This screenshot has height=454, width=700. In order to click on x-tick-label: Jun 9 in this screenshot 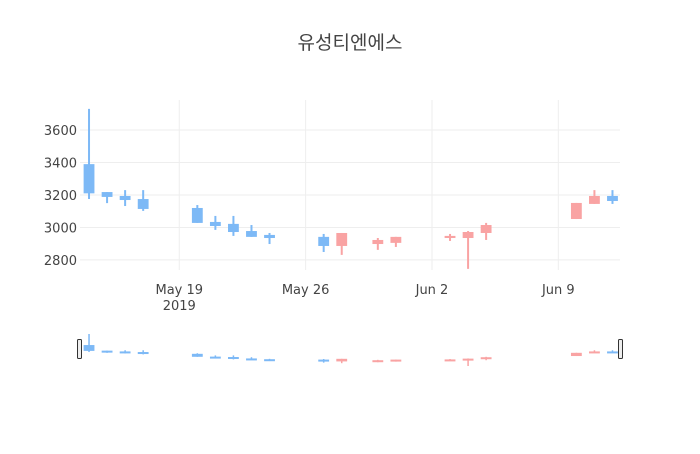, I will do `click(558, 290)`.